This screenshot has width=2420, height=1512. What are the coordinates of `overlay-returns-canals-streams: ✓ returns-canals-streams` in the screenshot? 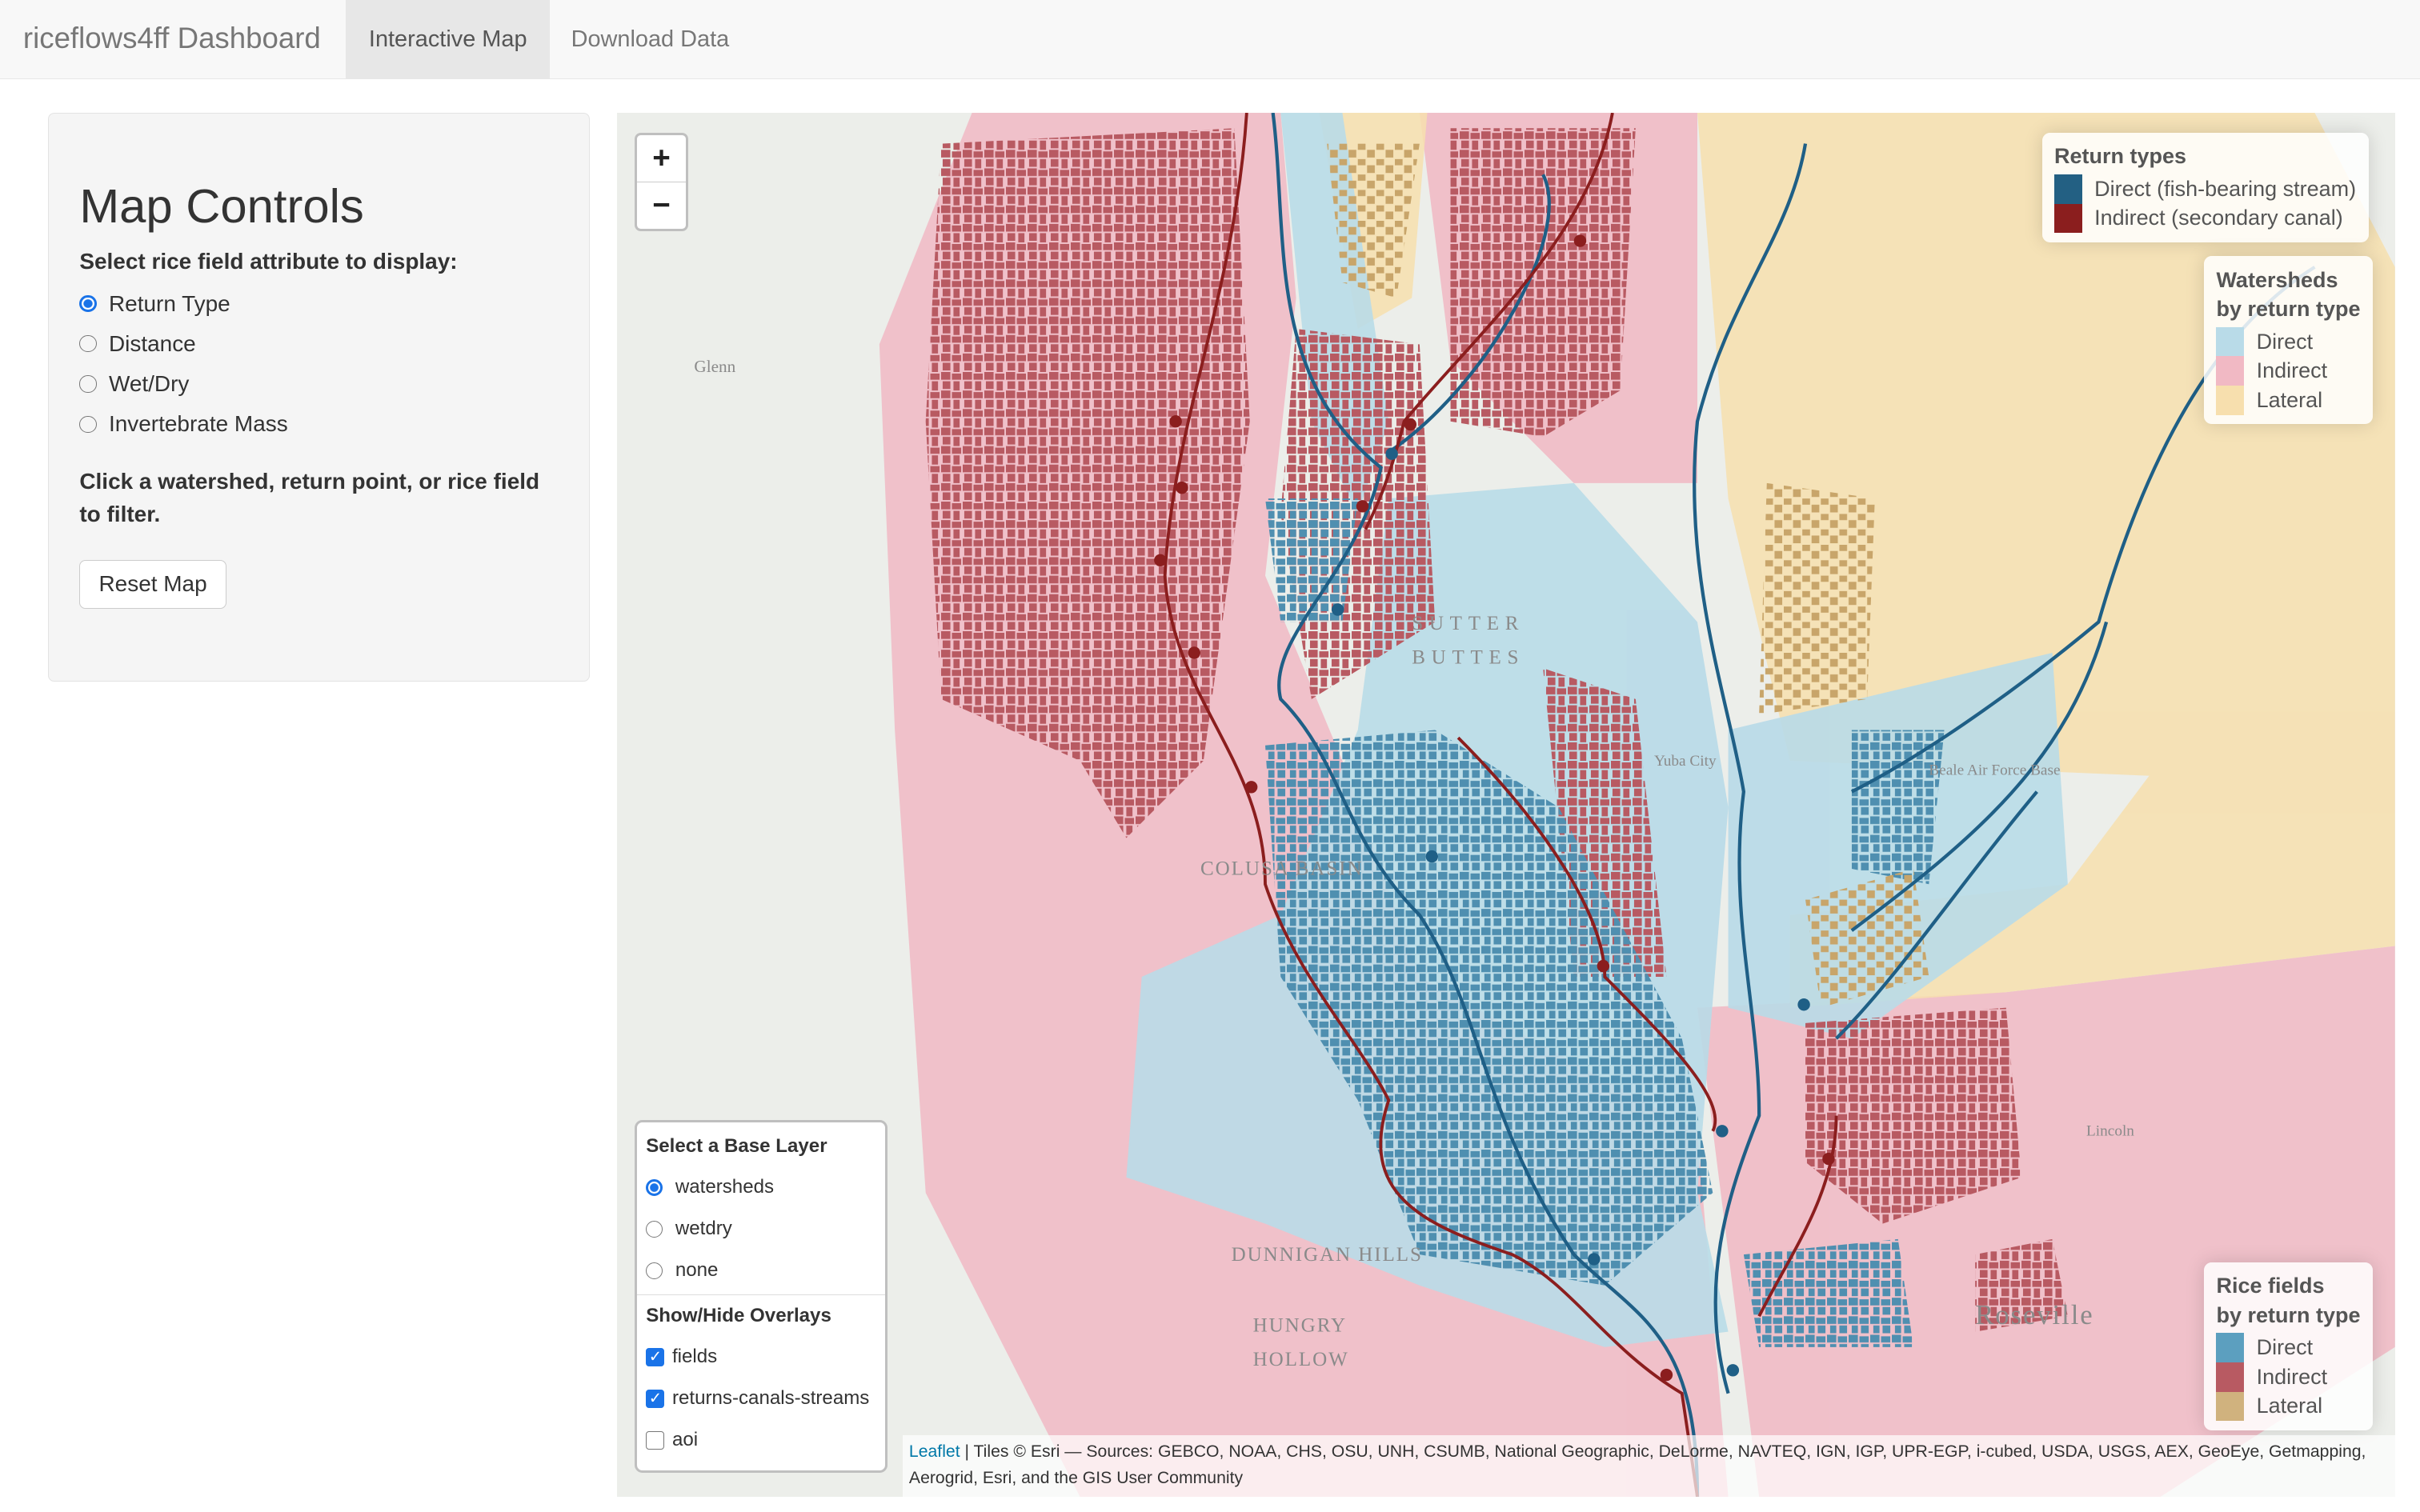 It's located at (760, 1398).